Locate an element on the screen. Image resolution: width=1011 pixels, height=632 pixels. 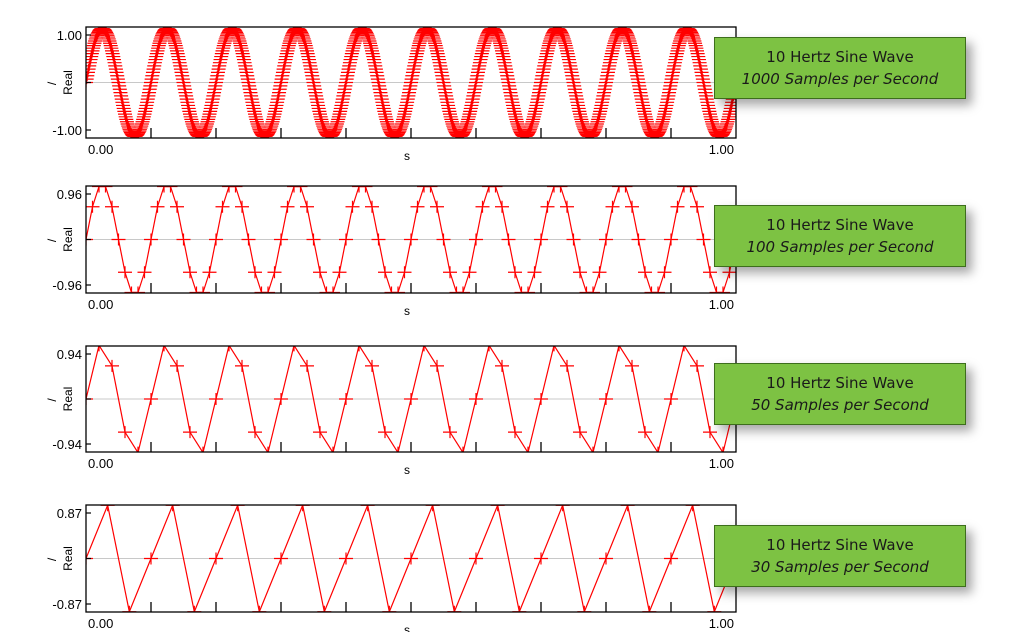
callout-sample-rate: 100 Samples per Second is located at coordinates (840, 247).